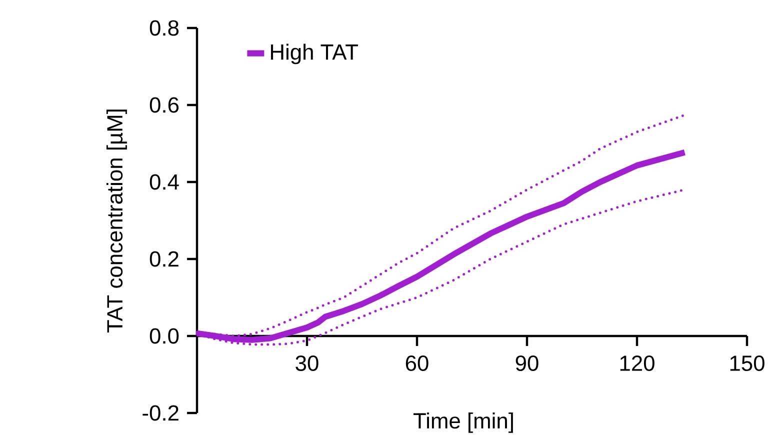 The width and height of the screenshot is (777, 435). I want to click on x-tick-label: 120, so click(637, 363).